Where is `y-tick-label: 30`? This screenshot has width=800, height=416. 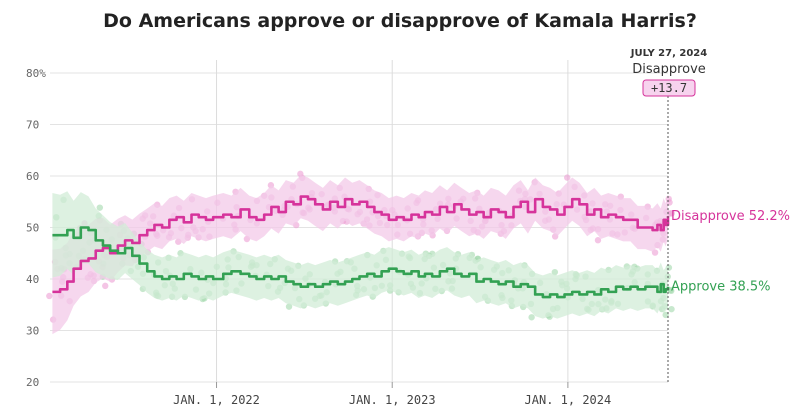 y-tick-label: 30 is located at coordinates (32, 331).